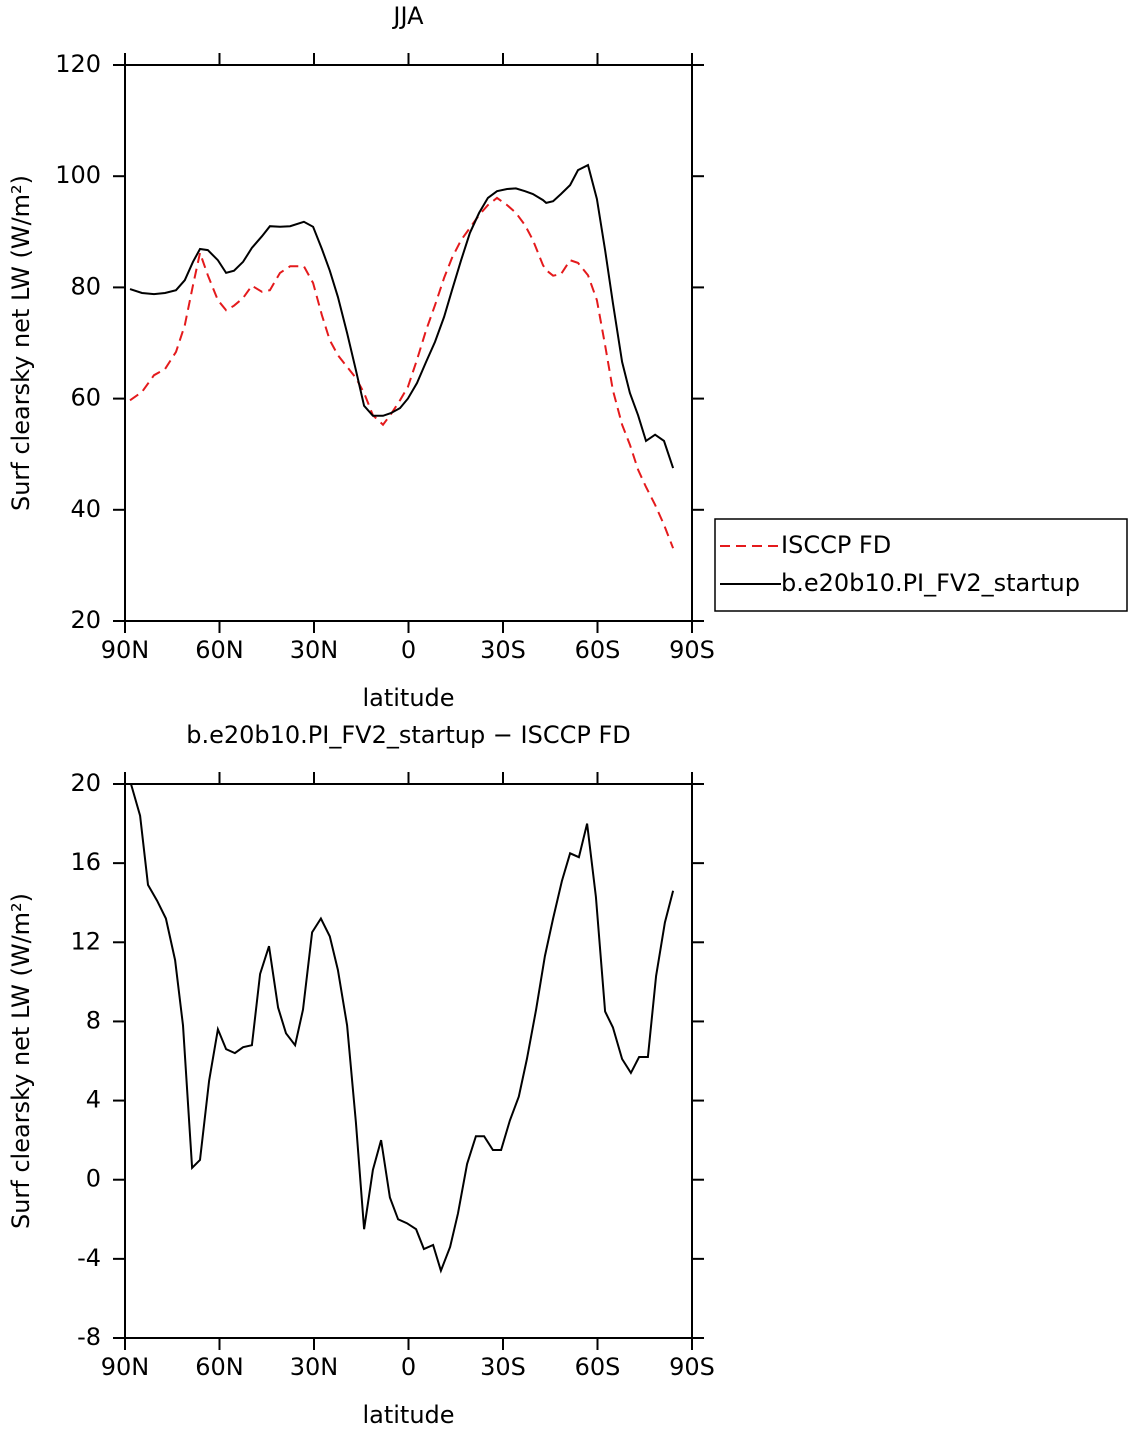  Describe the element at coordinates (85, 398) in the screenshot. I see `y-tick-label: 60` at that location.